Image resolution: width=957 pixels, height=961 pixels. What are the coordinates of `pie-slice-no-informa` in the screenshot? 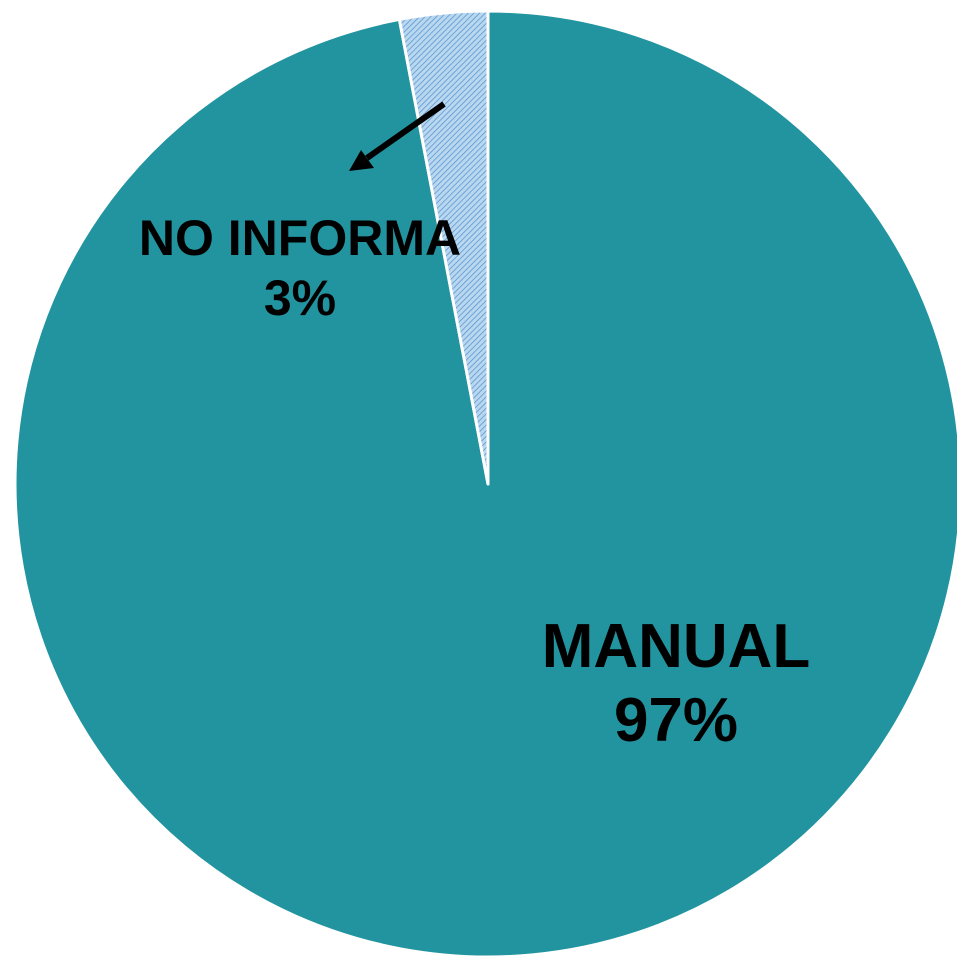 It's located at (443, 247).